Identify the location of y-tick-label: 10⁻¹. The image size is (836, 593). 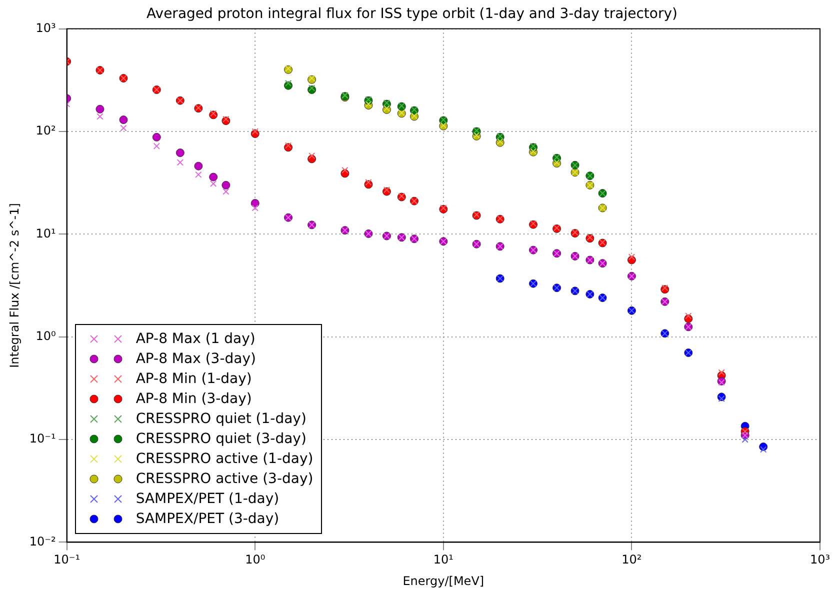
(42, 439).